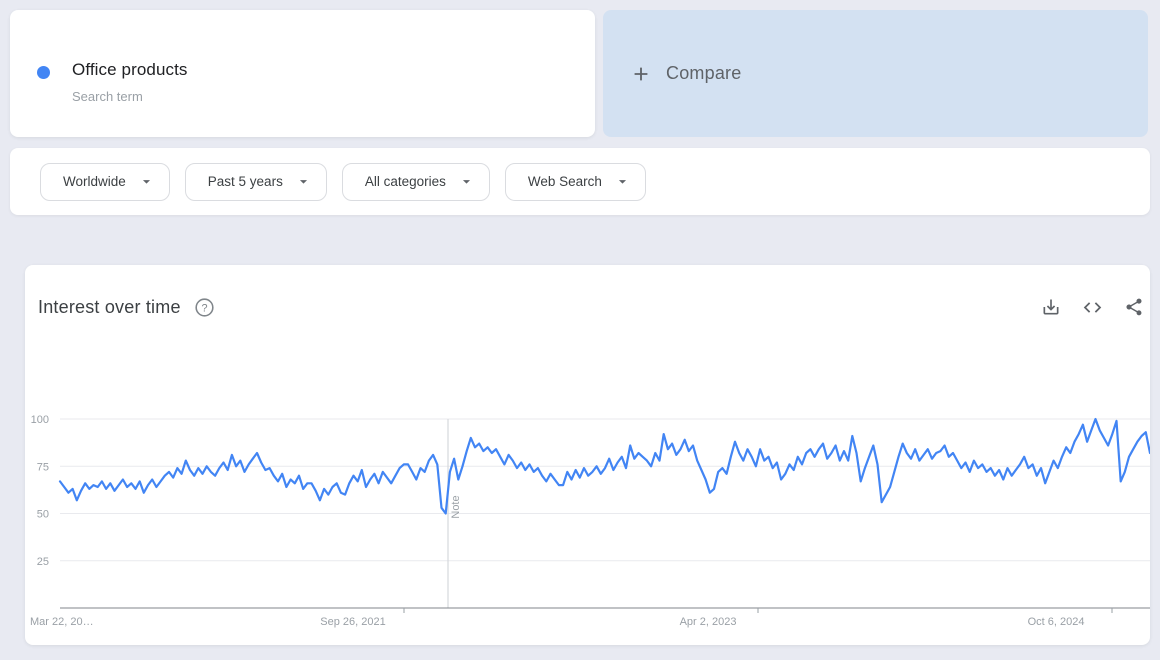 The image size is (1160, 660). I want to click on category-filter-dropdown: All categories, so click(415, 181).